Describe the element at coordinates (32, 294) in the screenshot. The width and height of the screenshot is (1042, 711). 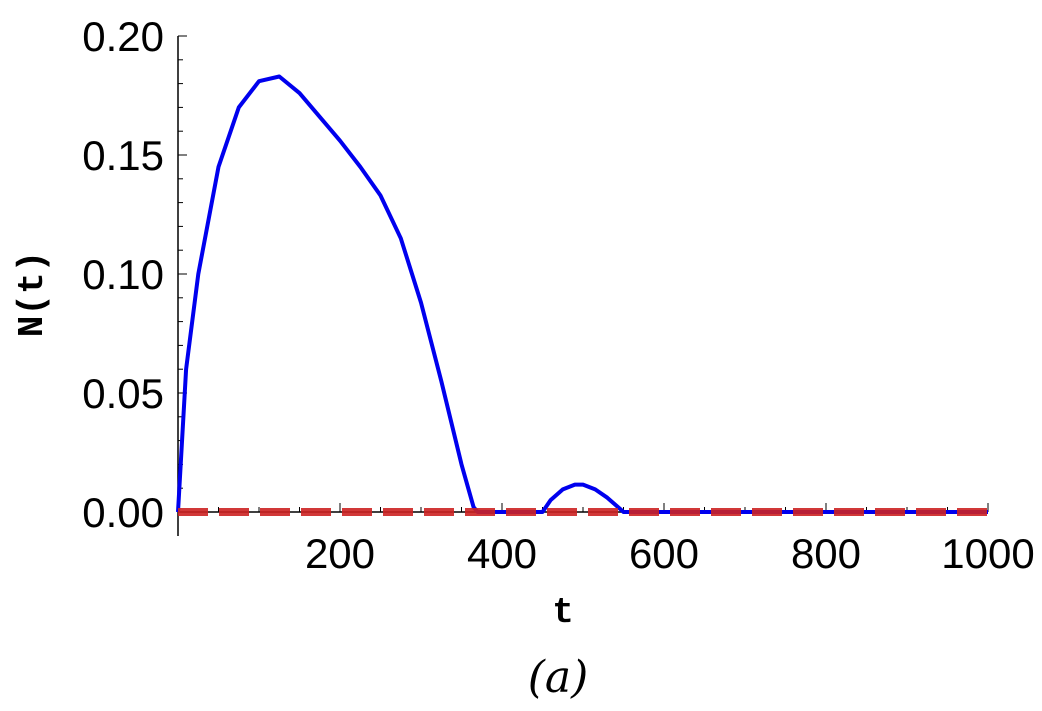
I see `y-axis-label: N(t)` at that location.